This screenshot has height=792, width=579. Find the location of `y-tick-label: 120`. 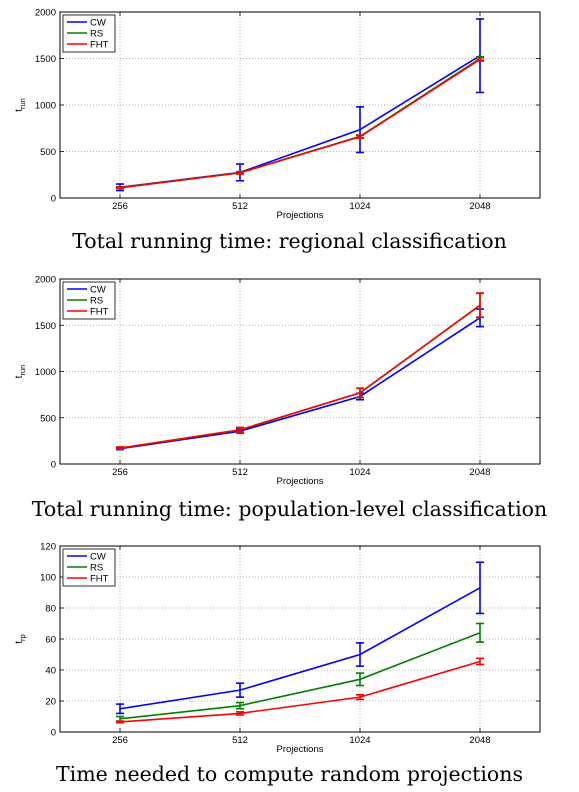

y-tick-label: 120 is located at coordinates (48, 547).